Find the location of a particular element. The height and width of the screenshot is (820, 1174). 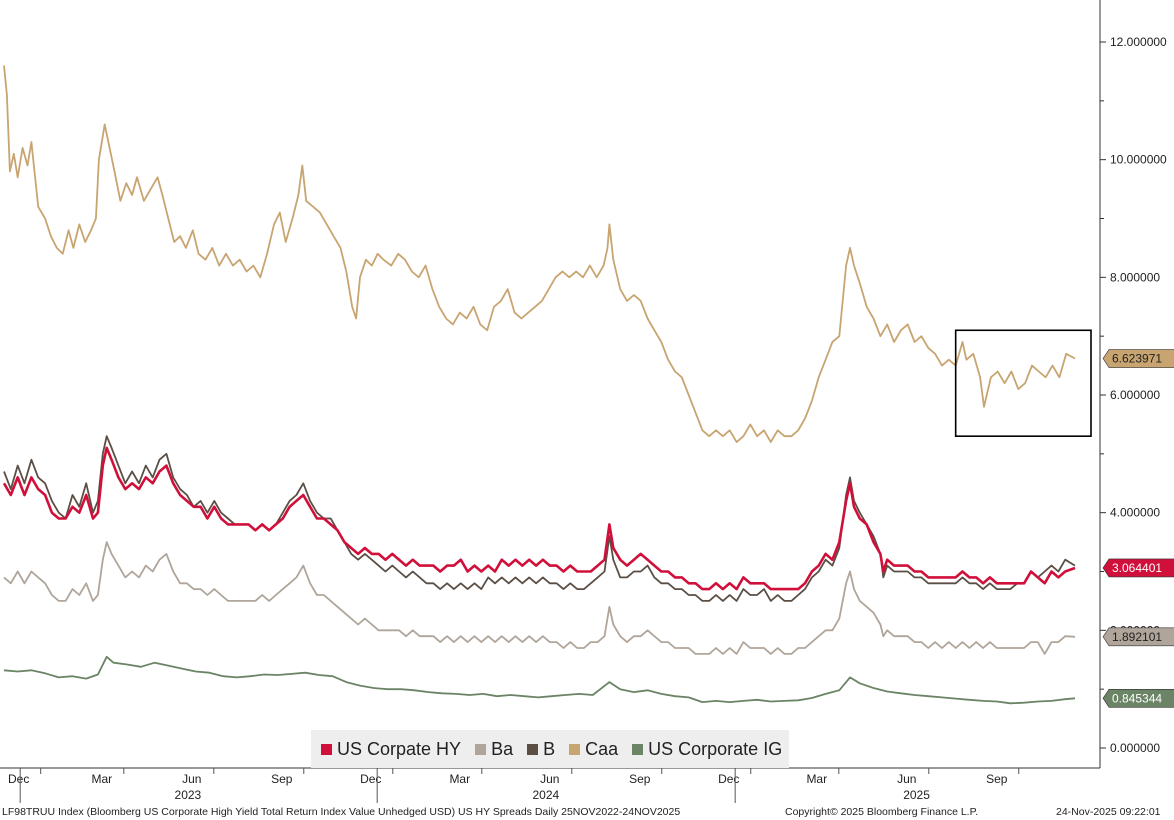

last-value-label: 1.892101 is located at coordinates (1137, 637).